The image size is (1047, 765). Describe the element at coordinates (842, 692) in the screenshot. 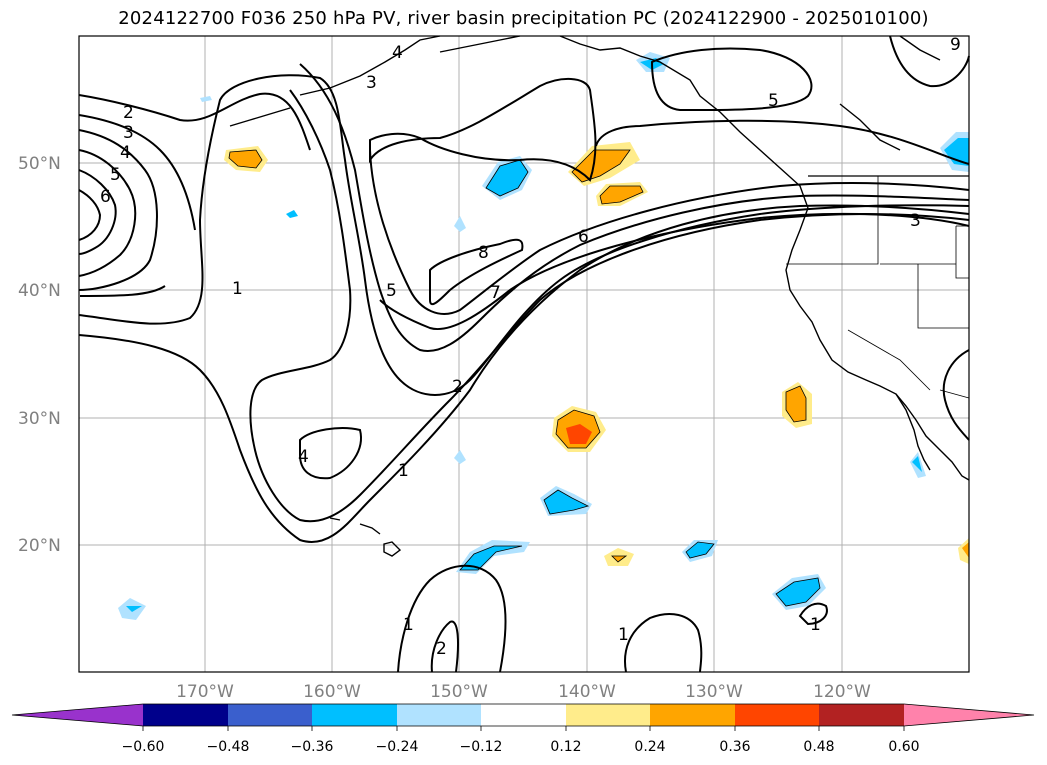

I see `lon-label: 120°W` at that location.